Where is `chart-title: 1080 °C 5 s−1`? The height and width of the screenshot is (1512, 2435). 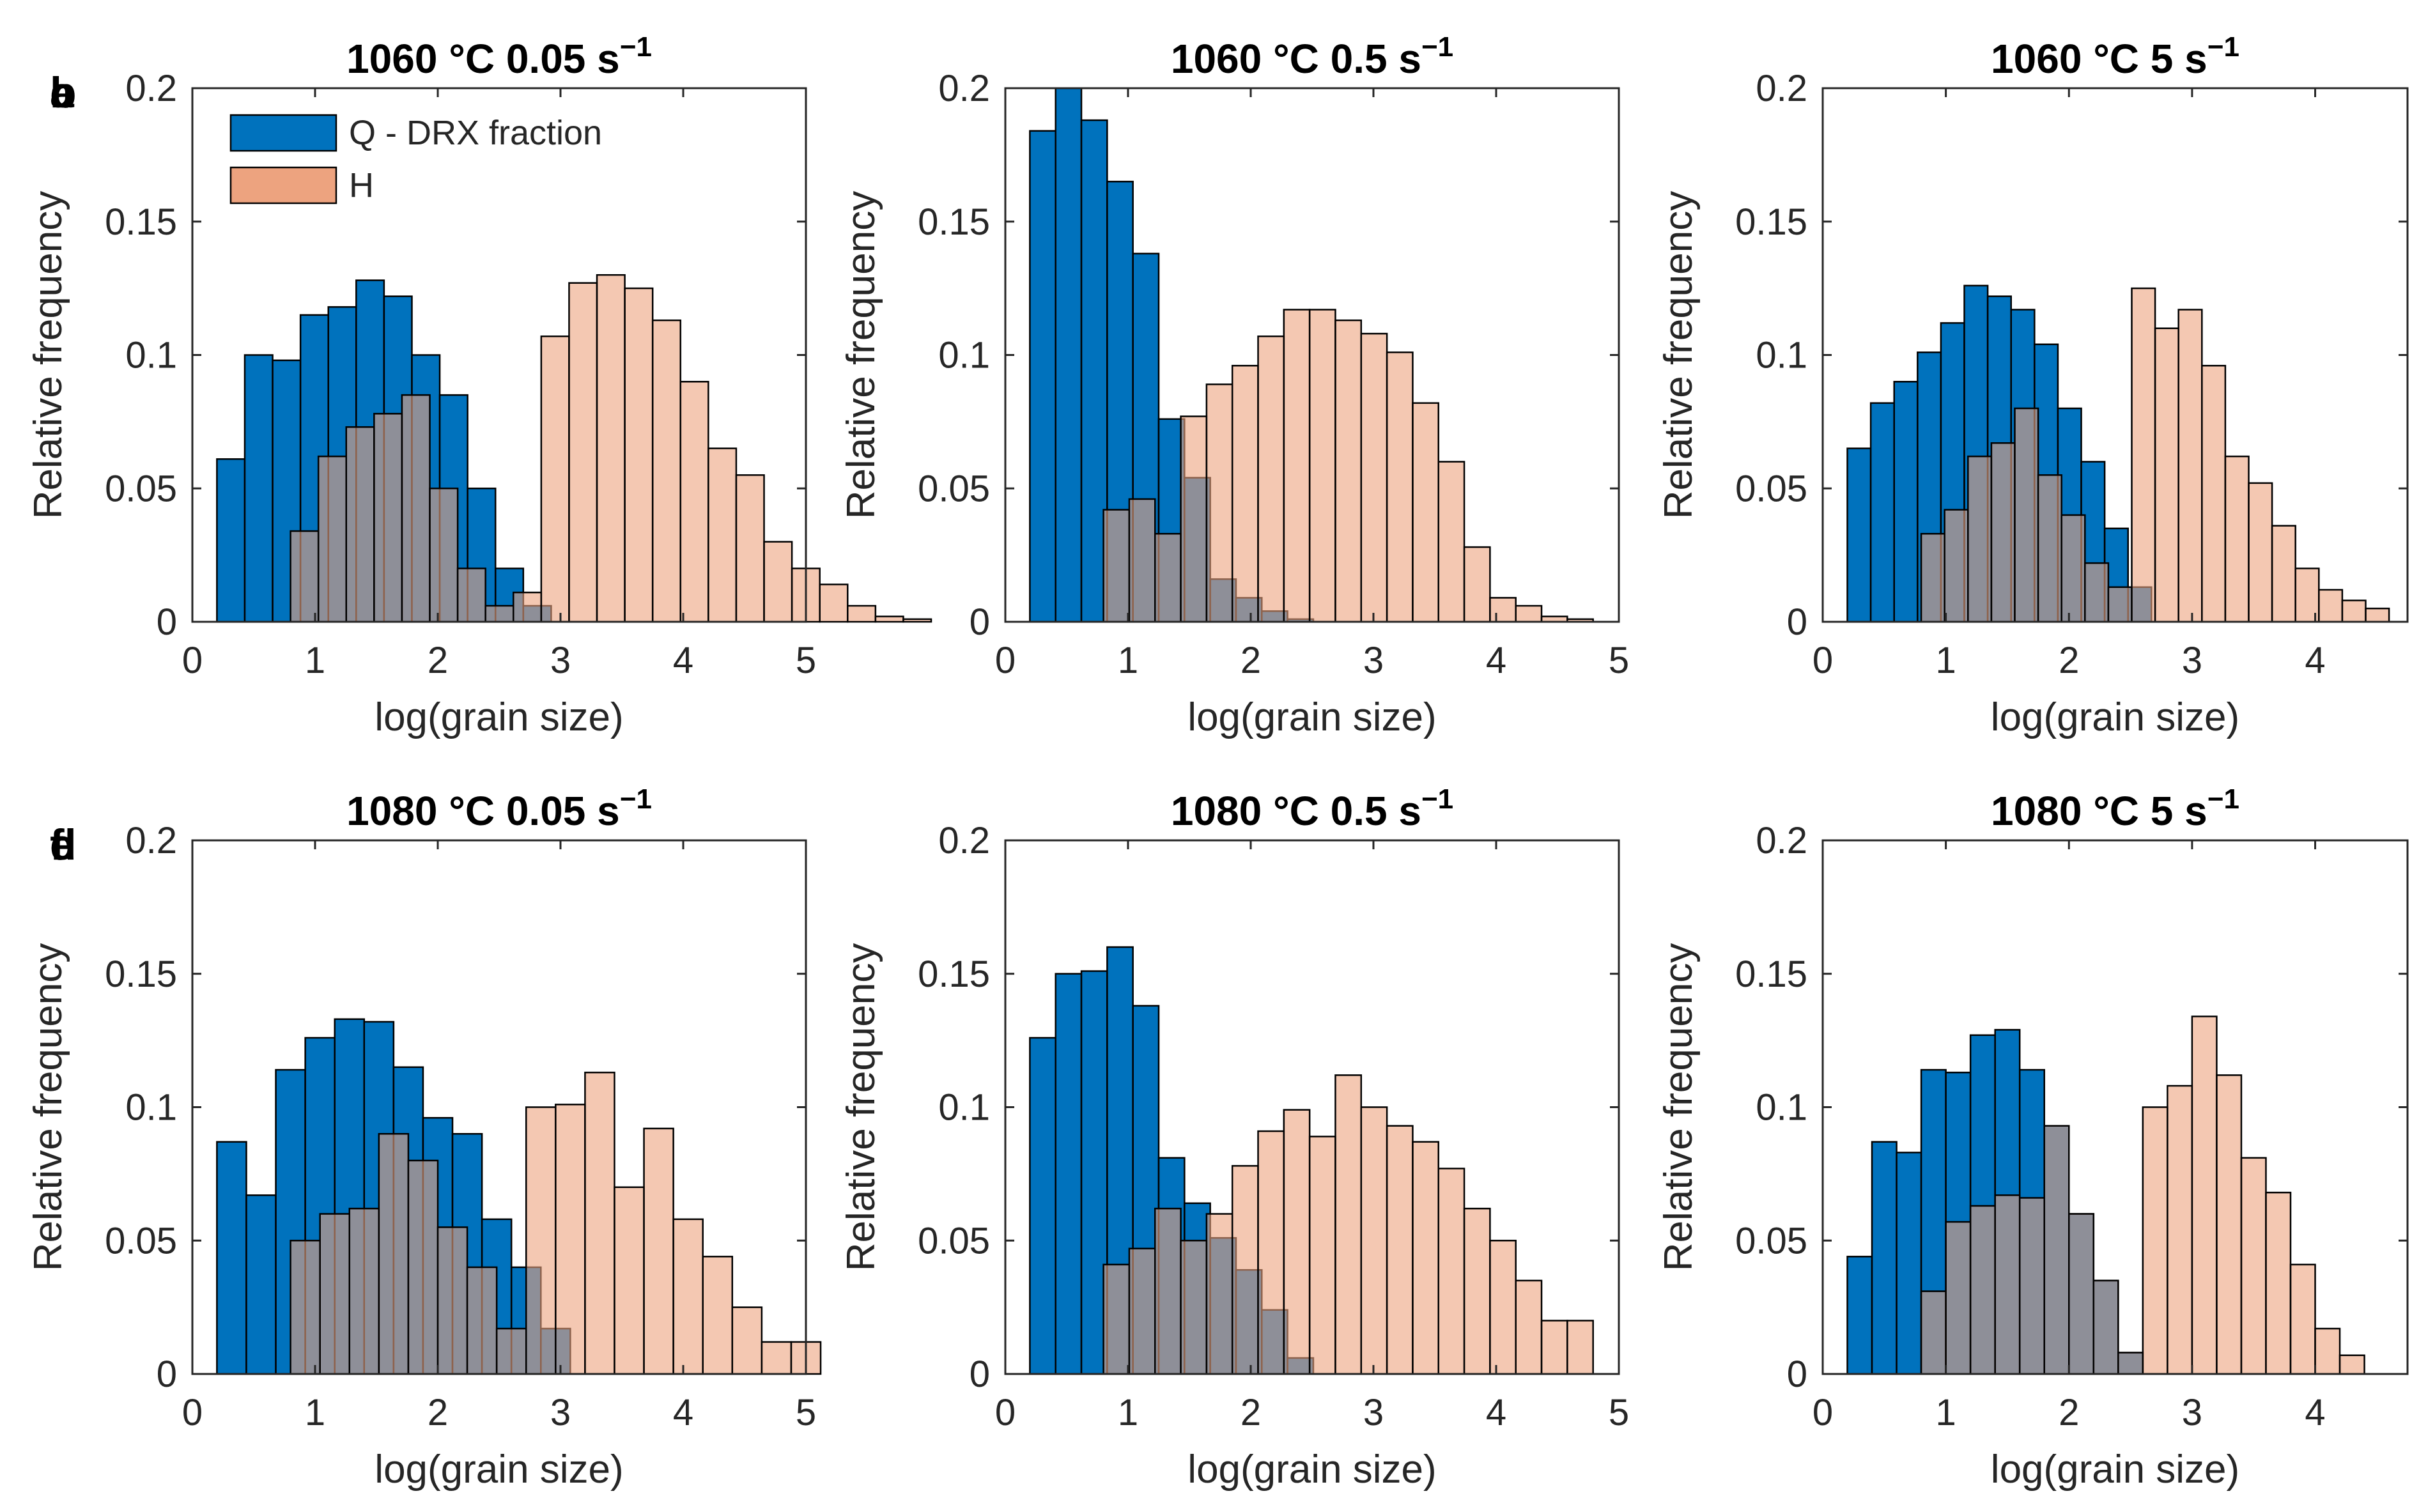
chart-title: 1080 °C 5 s−1 is located at coordinates (2115, 809).